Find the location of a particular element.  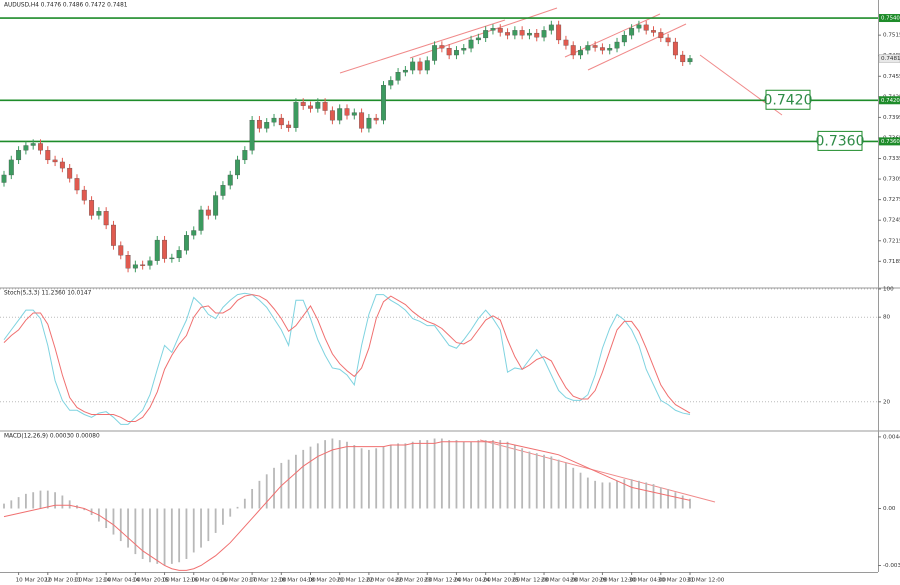

x-tick-label: 10 Mar 20:00 is located at coordinates (64, 581).